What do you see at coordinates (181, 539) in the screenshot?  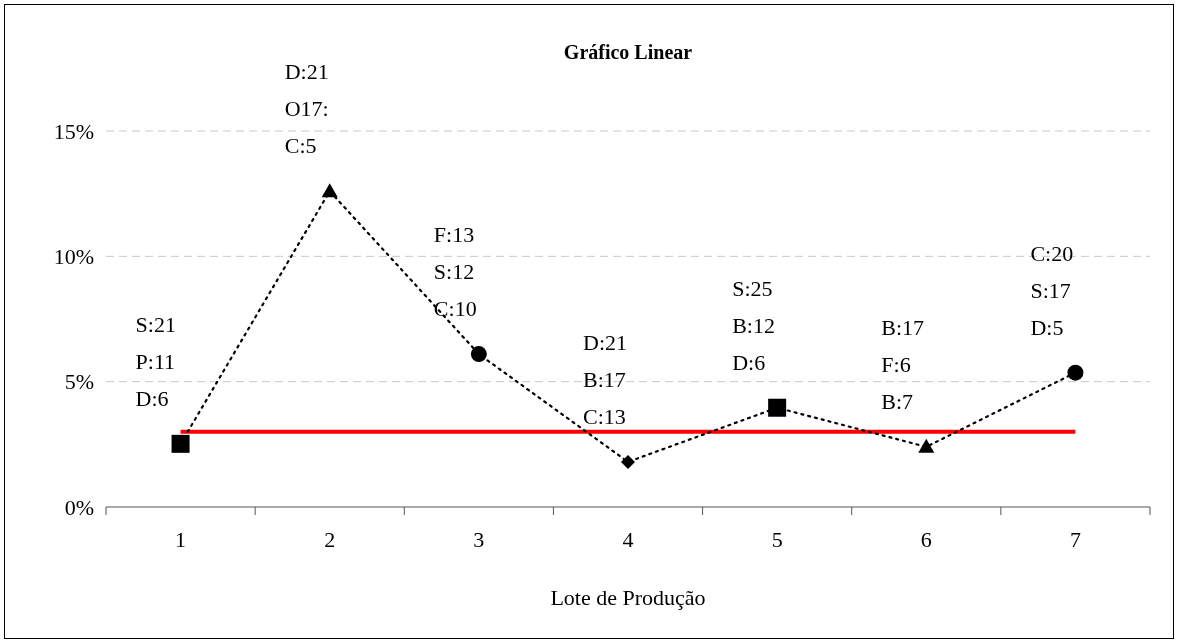 I see `x-tick-label: 1` at bounding box center [181, 539].